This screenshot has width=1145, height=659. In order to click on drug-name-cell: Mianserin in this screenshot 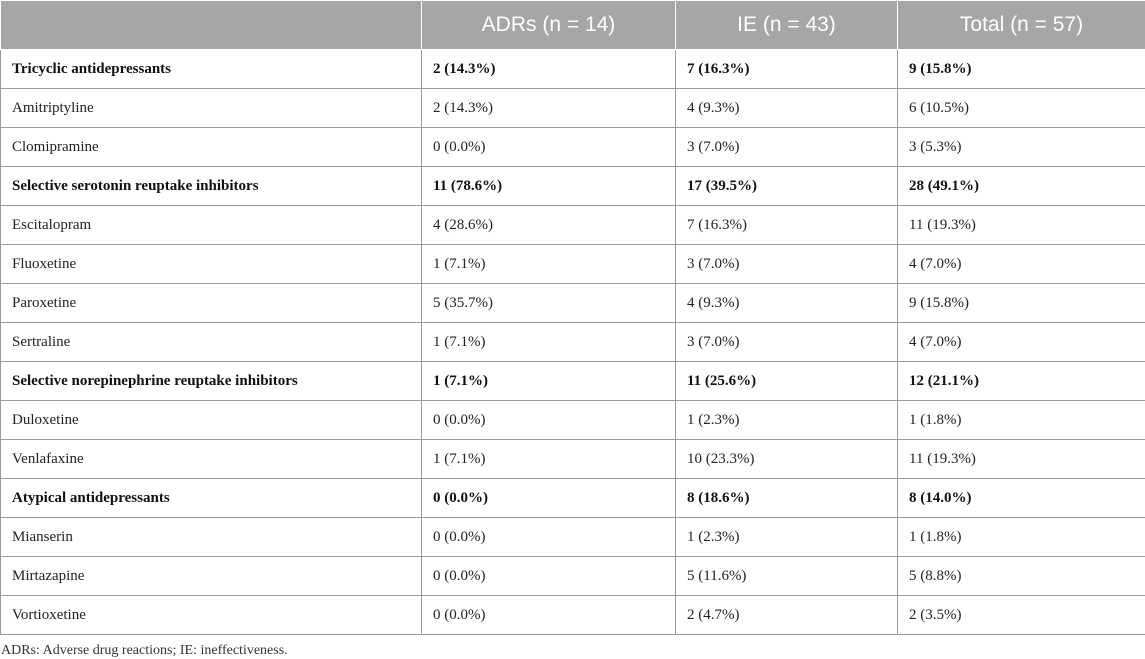, I will do `click(211, 537)`.